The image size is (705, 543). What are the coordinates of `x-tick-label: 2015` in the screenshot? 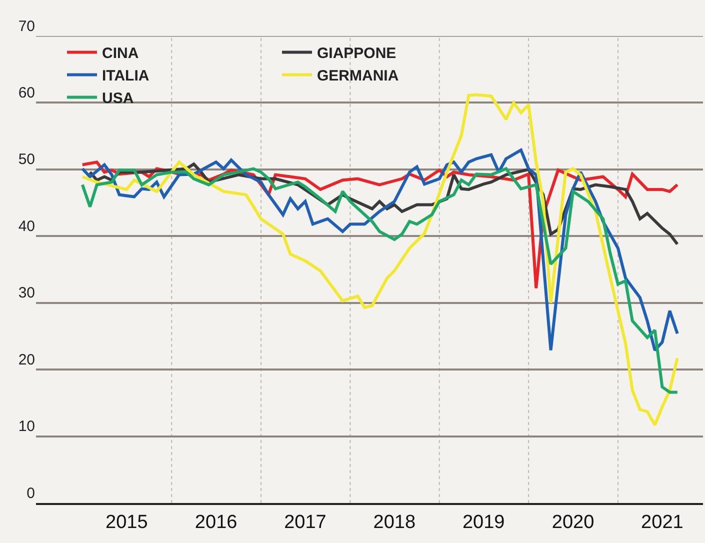 It's located at (127, 522).